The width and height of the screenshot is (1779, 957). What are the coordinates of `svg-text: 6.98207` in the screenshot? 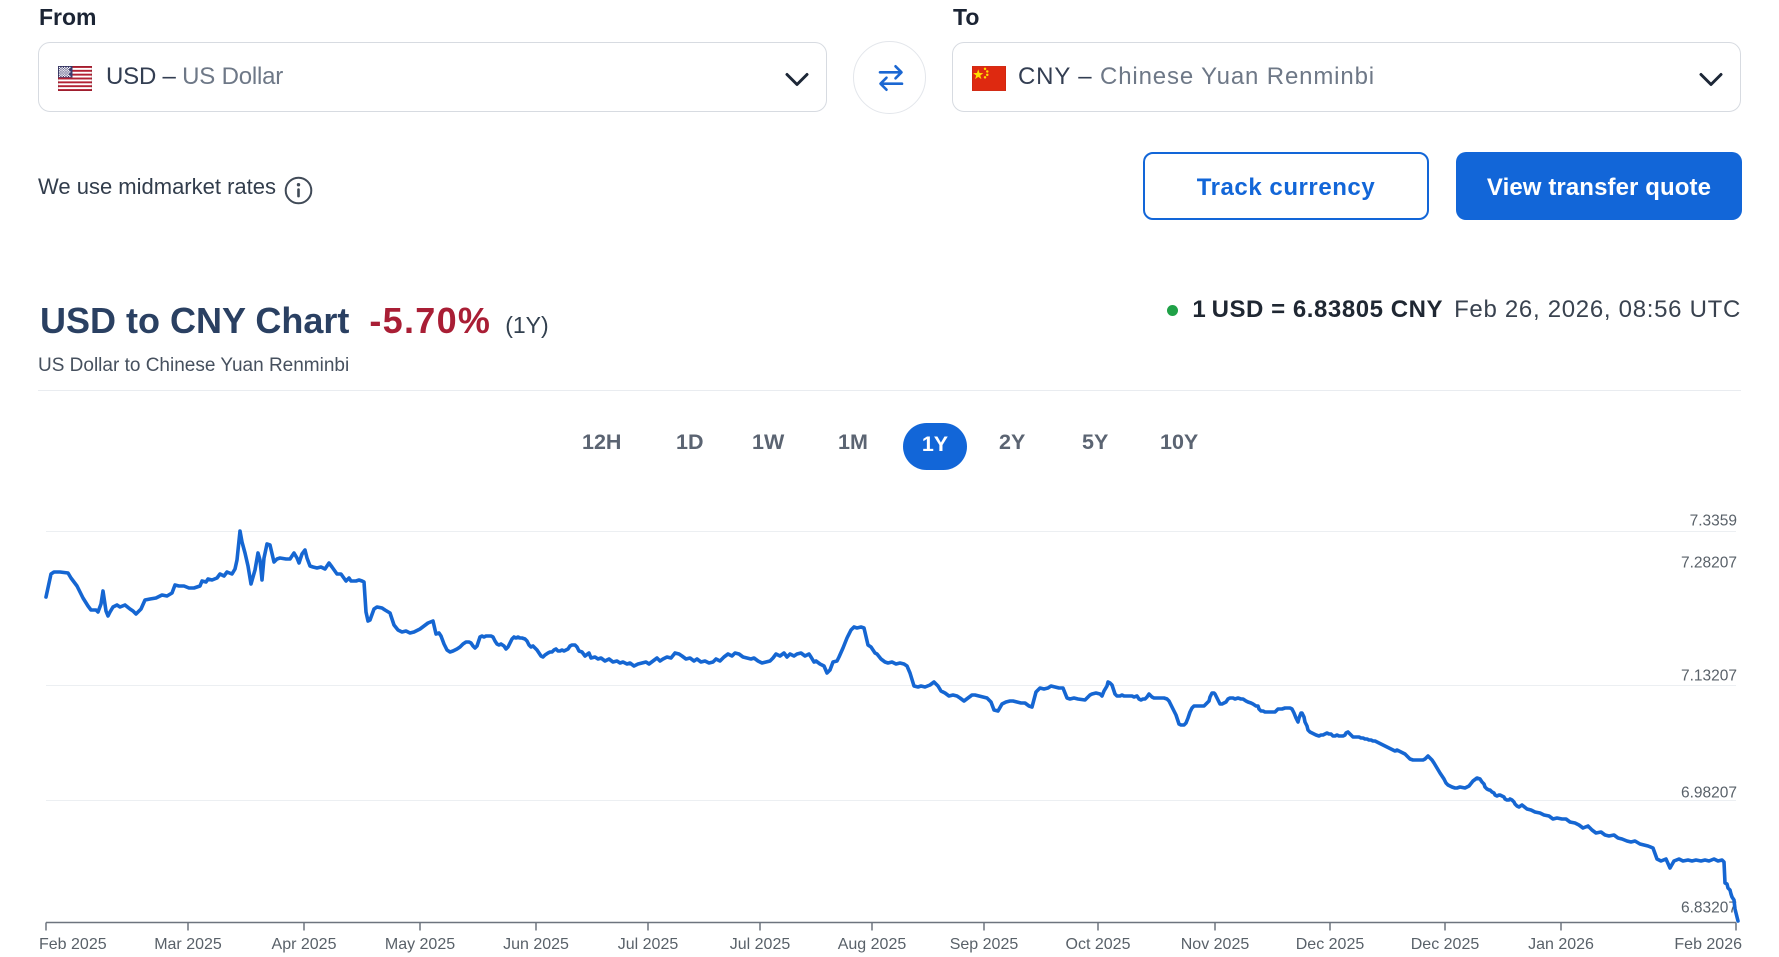 It's located at (1709, 793).